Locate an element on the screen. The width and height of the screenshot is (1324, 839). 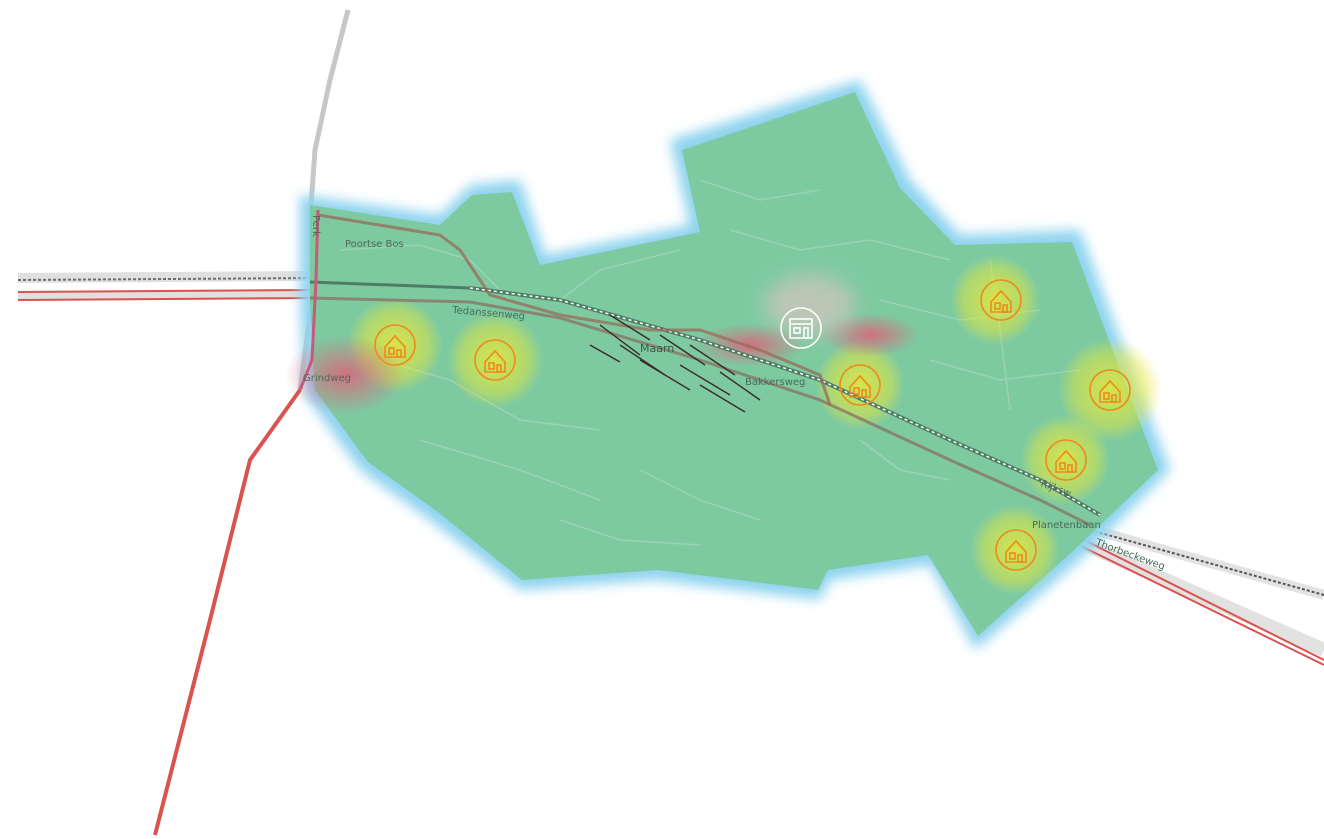
label-planetenbaan: Planetenbaan is located at coordinates (1066, 525).